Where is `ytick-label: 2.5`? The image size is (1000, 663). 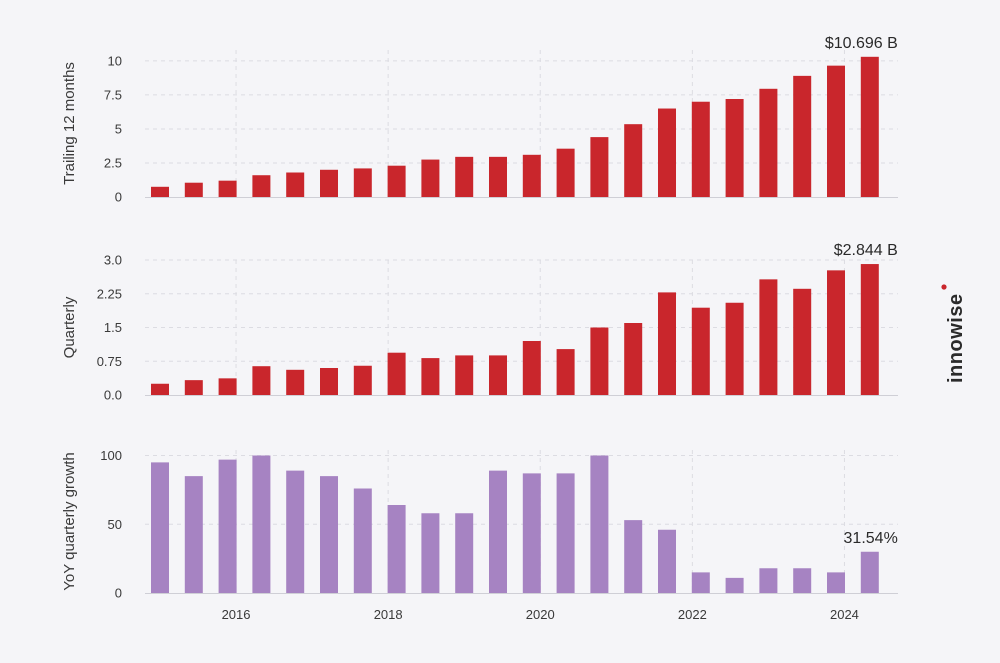
ytick-label: 2.5 is located at coordinates (113, 162).